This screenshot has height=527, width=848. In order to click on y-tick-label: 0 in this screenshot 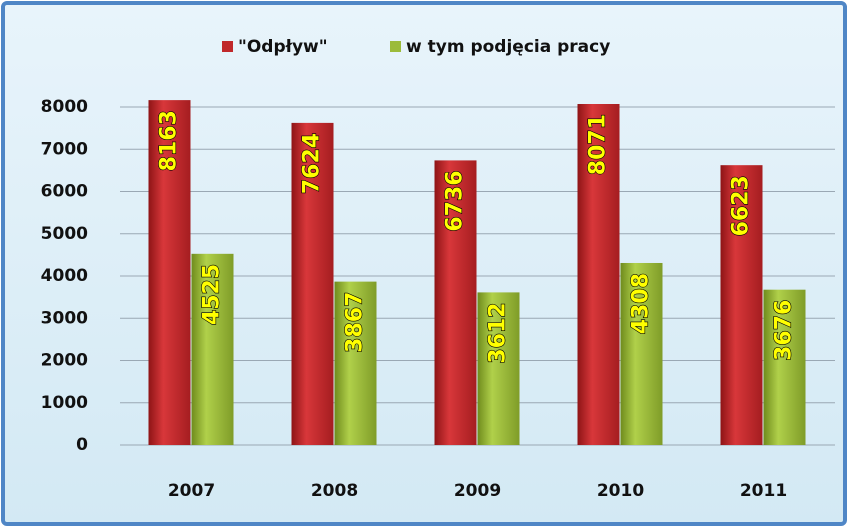, I will do `click(82, 445)`.